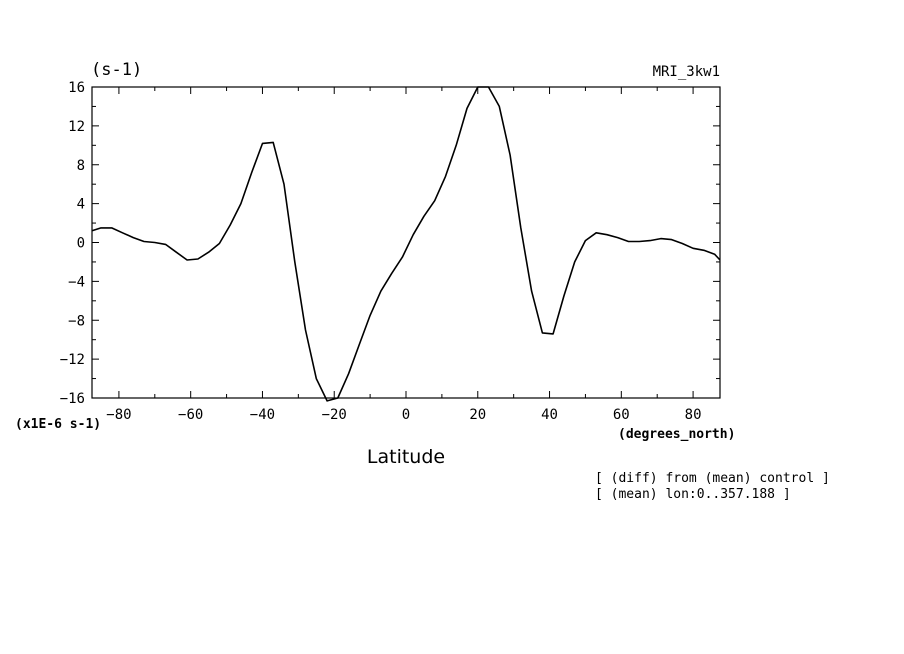 The width and height of the screenshot is (904, 654). I want to click on x-tick-label: −40, so click(262, 415).